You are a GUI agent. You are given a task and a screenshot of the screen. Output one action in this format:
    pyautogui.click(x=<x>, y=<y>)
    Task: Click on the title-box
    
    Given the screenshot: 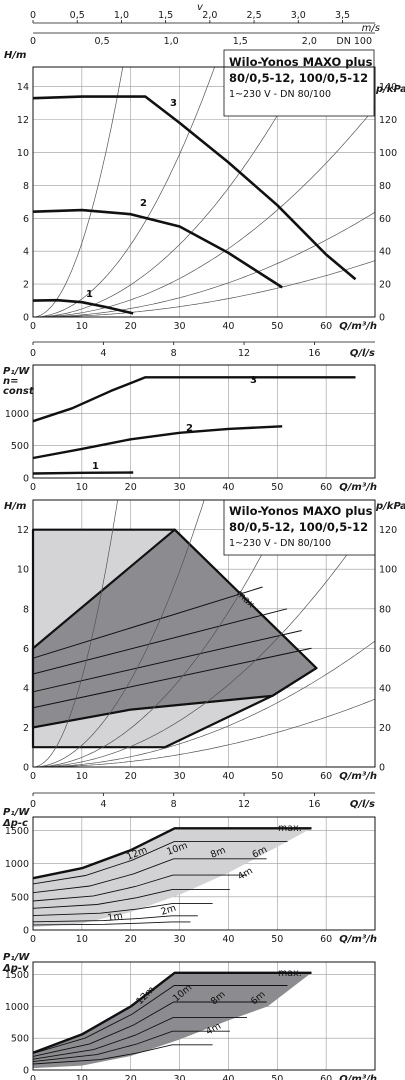 What is the action you would take?
    pyautogui.click(x=299, y=83)
    